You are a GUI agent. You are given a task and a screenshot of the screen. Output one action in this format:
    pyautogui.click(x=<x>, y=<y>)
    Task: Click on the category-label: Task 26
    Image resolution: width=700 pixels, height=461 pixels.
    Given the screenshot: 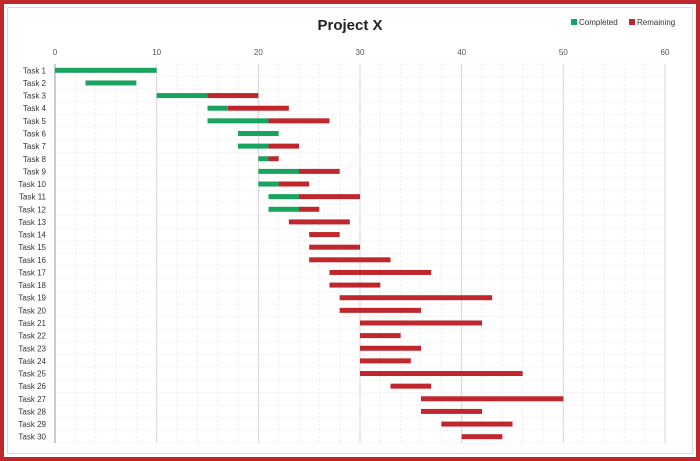 What is the action you would take?
    pyautogui.click(x=32, y=386)
    